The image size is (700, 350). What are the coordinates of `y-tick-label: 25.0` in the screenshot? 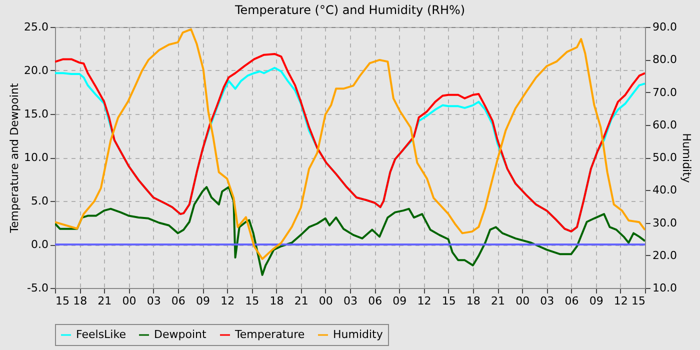 It's located at (36, 27).